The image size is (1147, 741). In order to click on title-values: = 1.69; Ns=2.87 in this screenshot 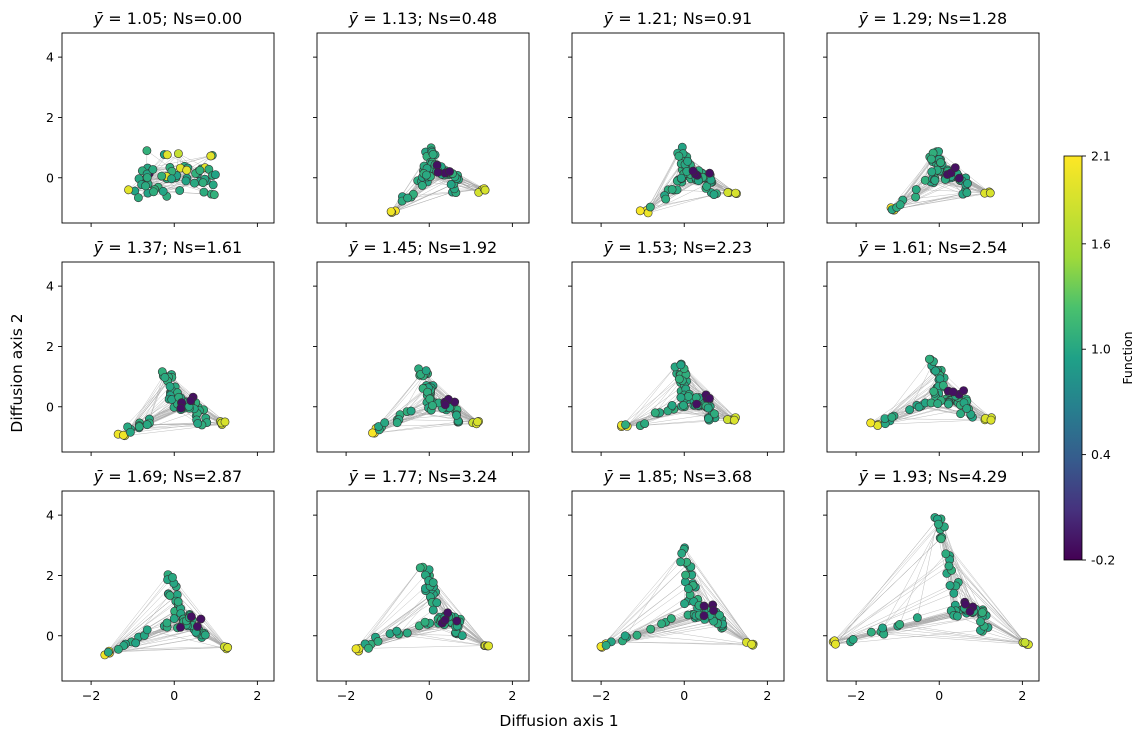, I will do `click(172, 476)`.